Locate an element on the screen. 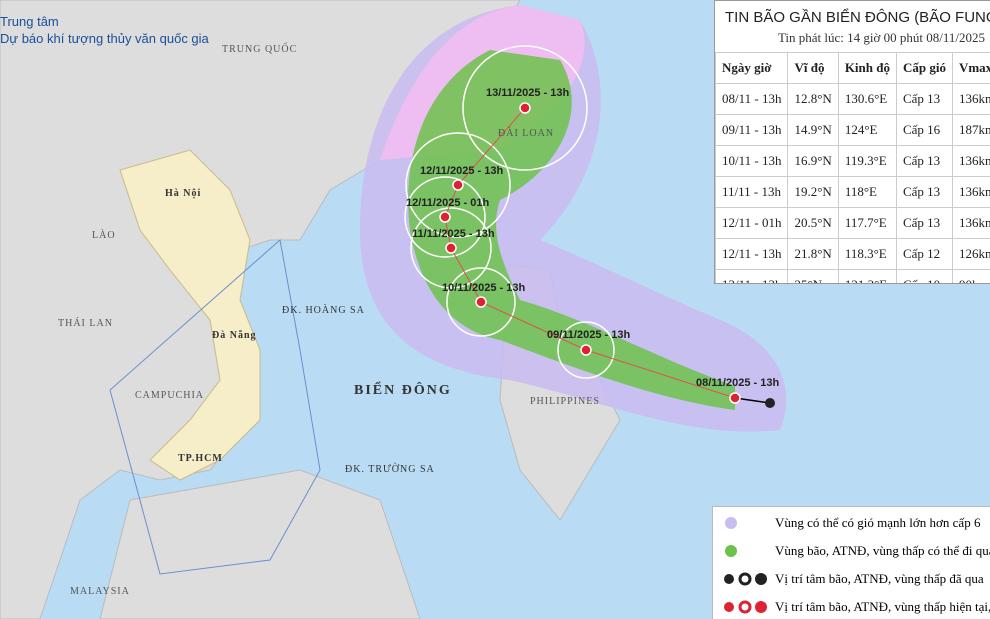 The height and width of the screenshot is (619, 990). map-label: BIỂN ĐÔNG is located at coordinates (403, 389).